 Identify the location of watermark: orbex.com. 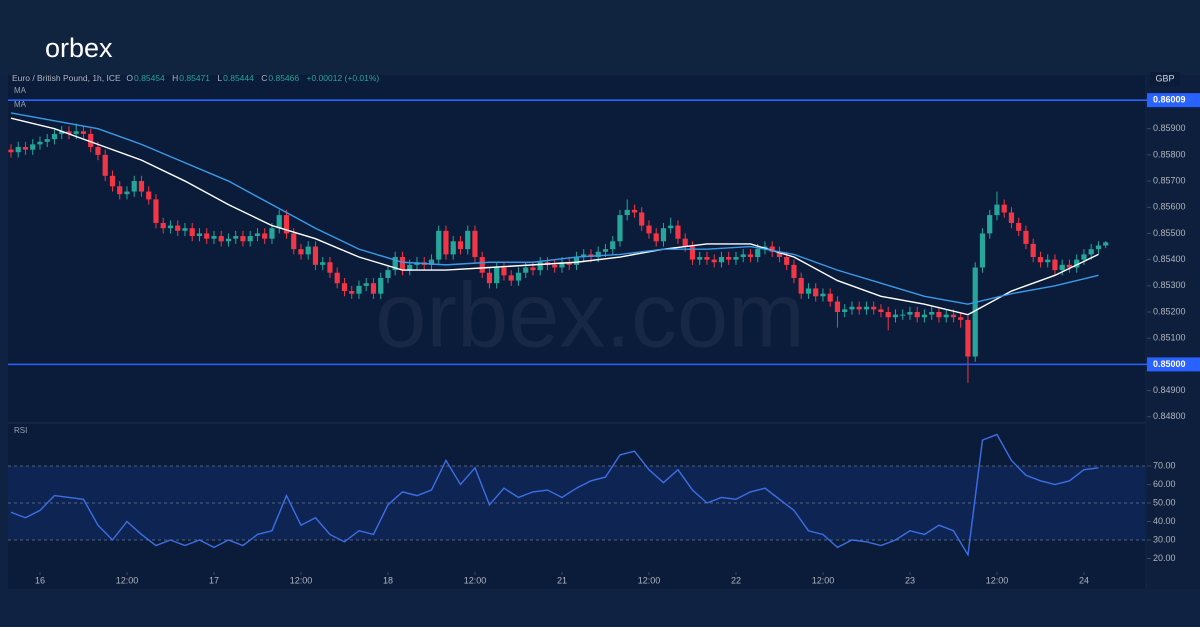
(590, 315).